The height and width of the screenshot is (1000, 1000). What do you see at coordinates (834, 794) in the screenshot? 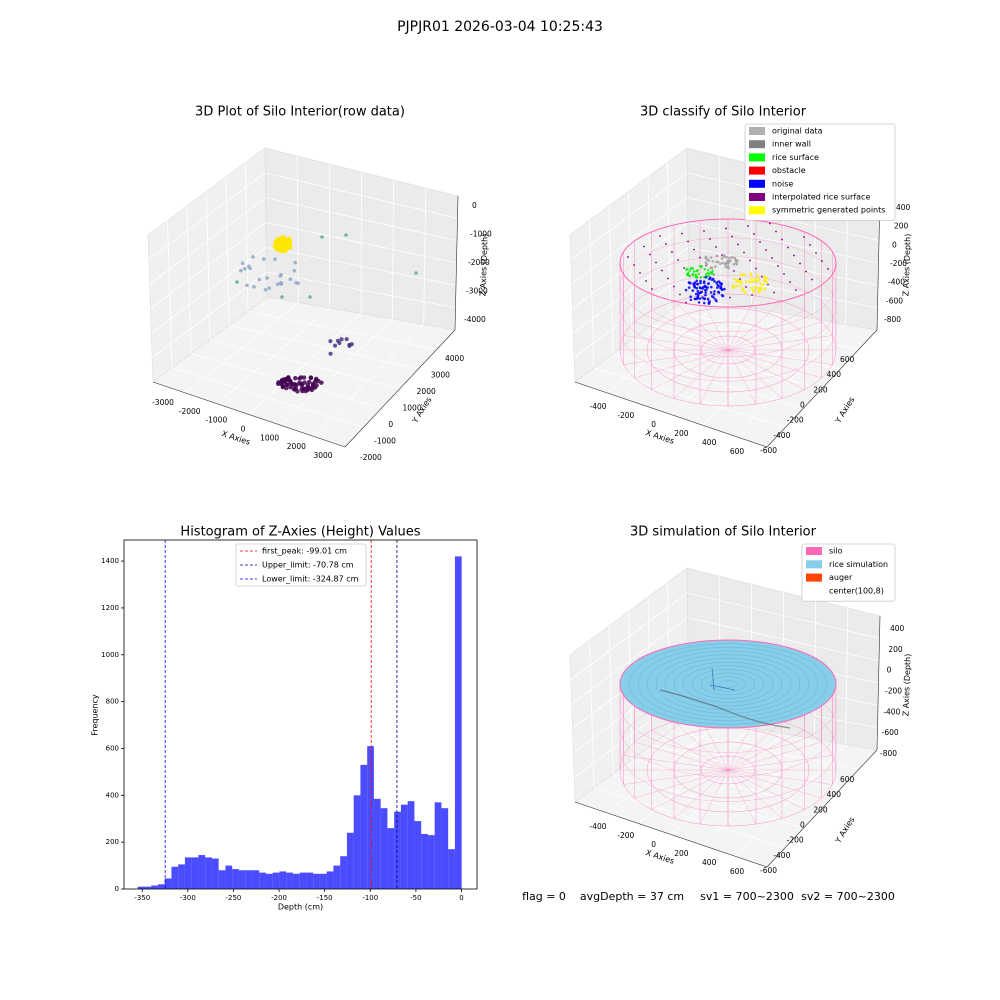
I see `y-tick-label: 400` at bounding box center [834, 794].